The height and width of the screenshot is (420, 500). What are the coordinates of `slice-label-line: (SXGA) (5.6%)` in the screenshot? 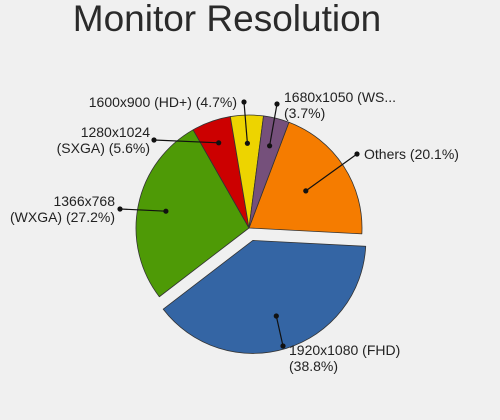 It's located at (103, 148).